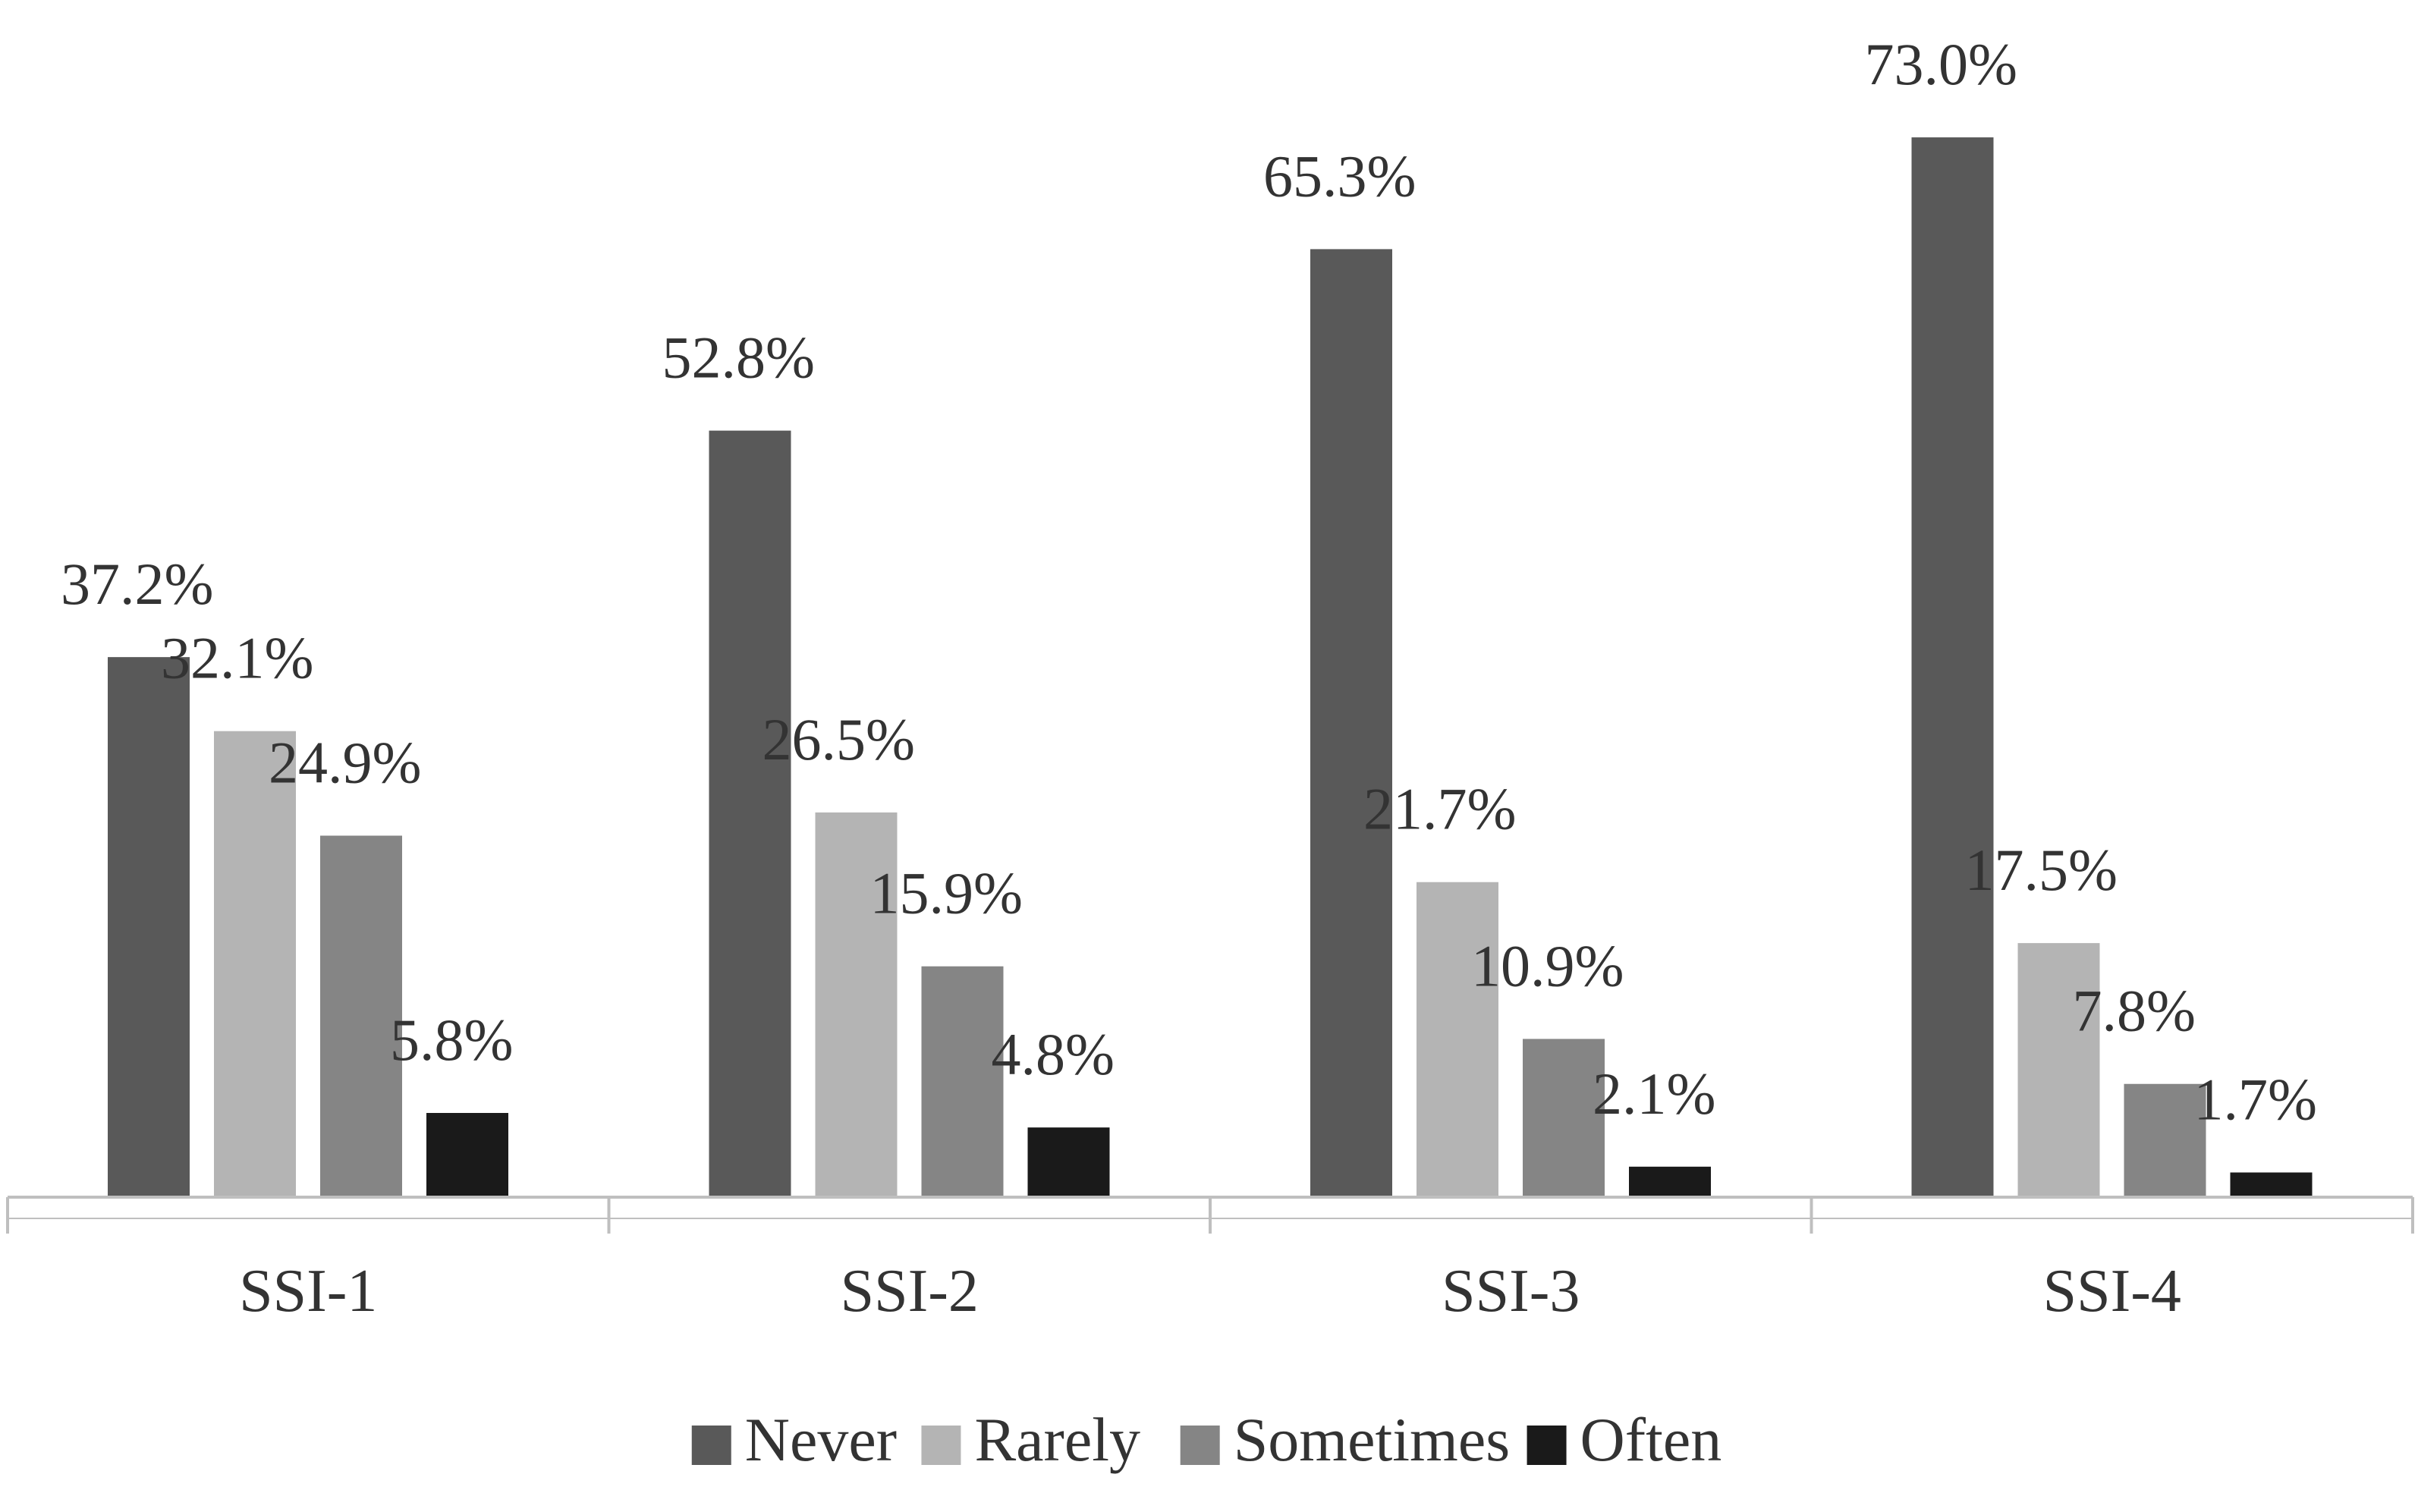 The width and height of the screenshot is (2418, 1512). I want to click on legend-swatch-rarely, so click(941, 1445).